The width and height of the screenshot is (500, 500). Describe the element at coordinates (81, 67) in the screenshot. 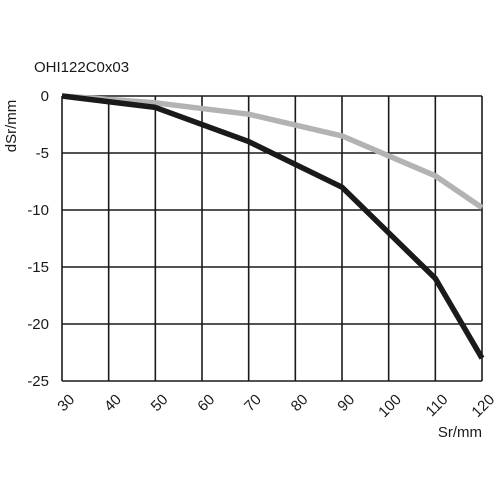

I see `chart-title: OHI122C0x03` at that location.